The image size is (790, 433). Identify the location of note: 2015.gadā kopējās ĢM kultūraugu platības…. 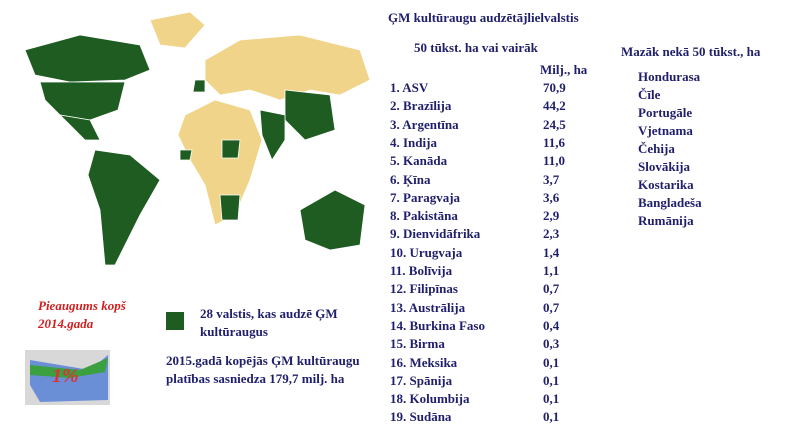
(263, 369).